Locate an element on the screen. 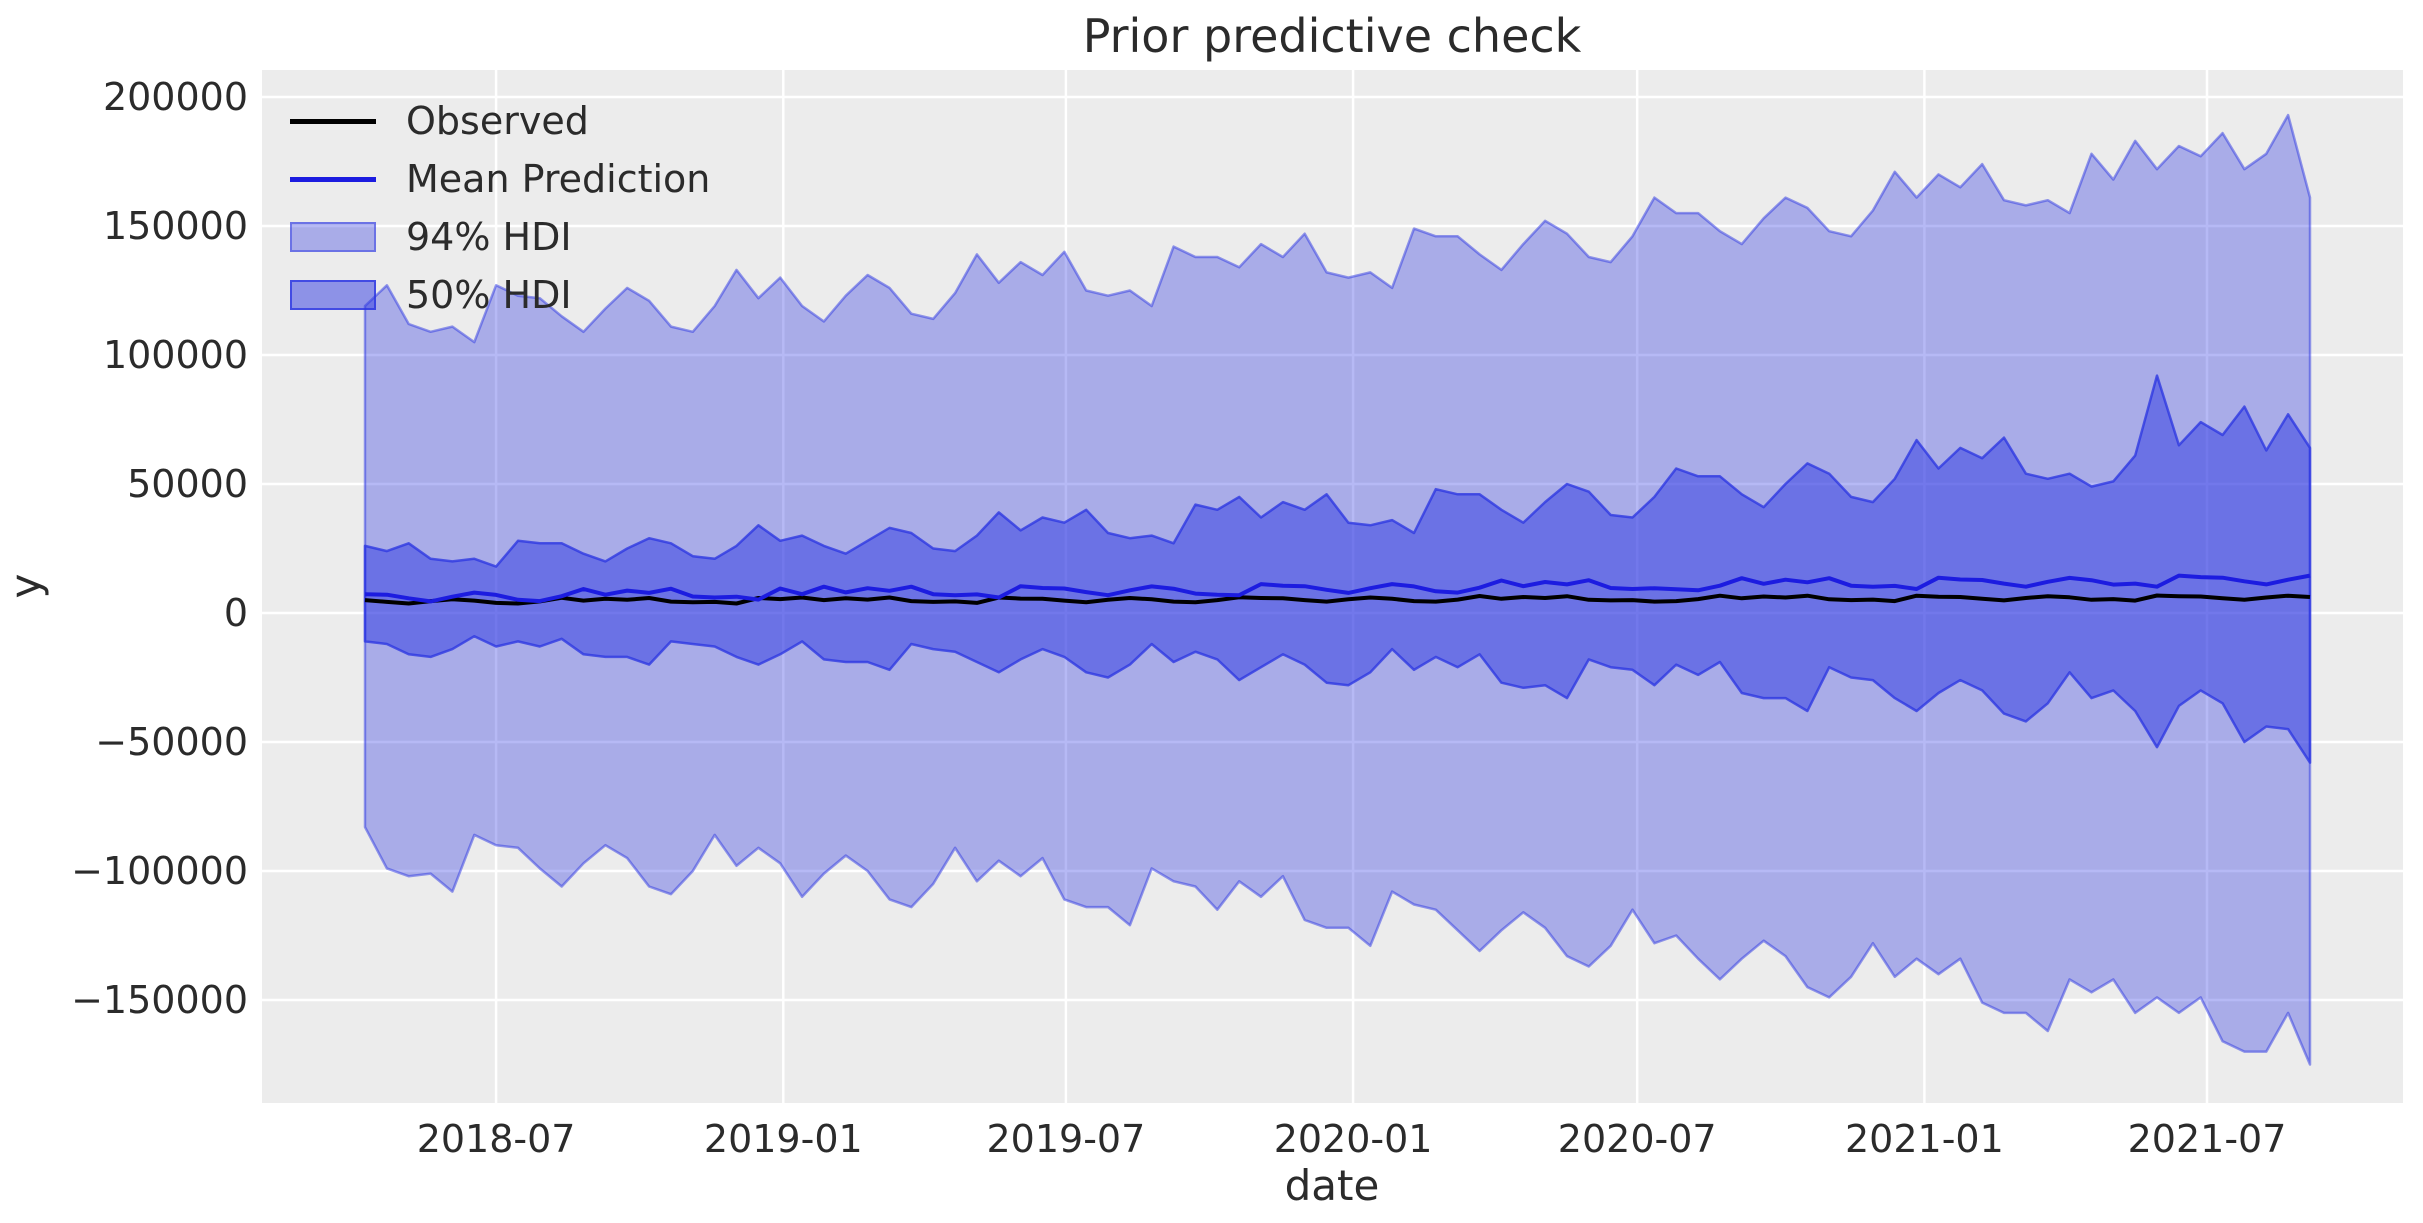 This screenshot has width=2423, height=1223. legend-label-observed: Observed is located at coordinates (497, 121).